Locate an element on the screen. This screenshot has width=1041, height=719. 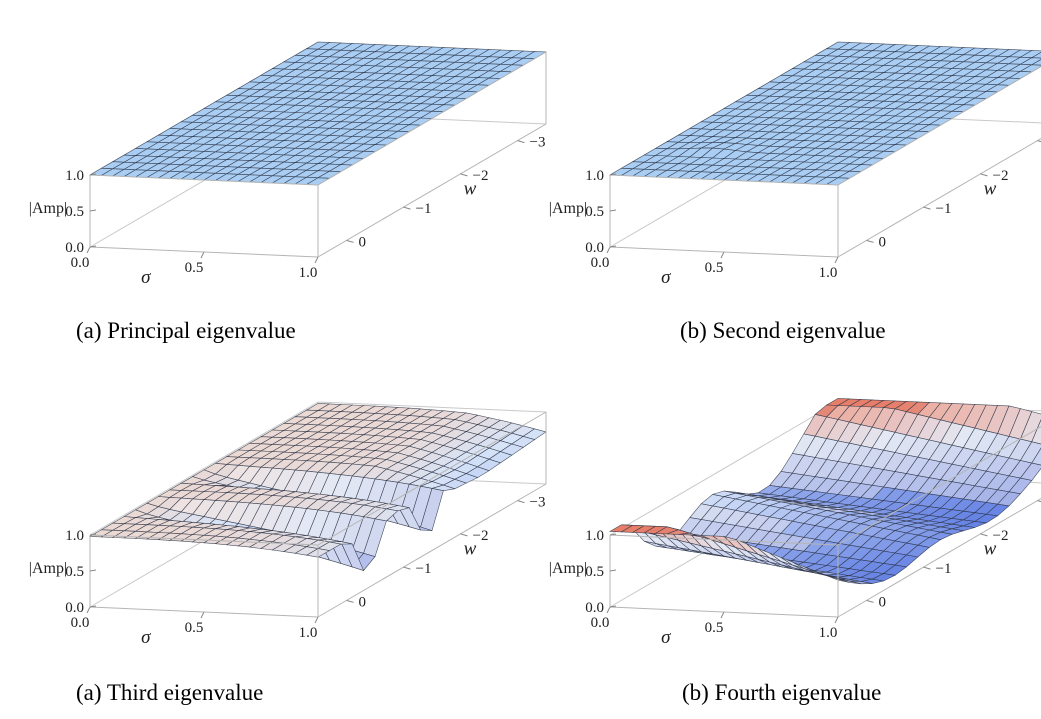
p1-y-tick-label: −2 is located at coordinates (481, 176).